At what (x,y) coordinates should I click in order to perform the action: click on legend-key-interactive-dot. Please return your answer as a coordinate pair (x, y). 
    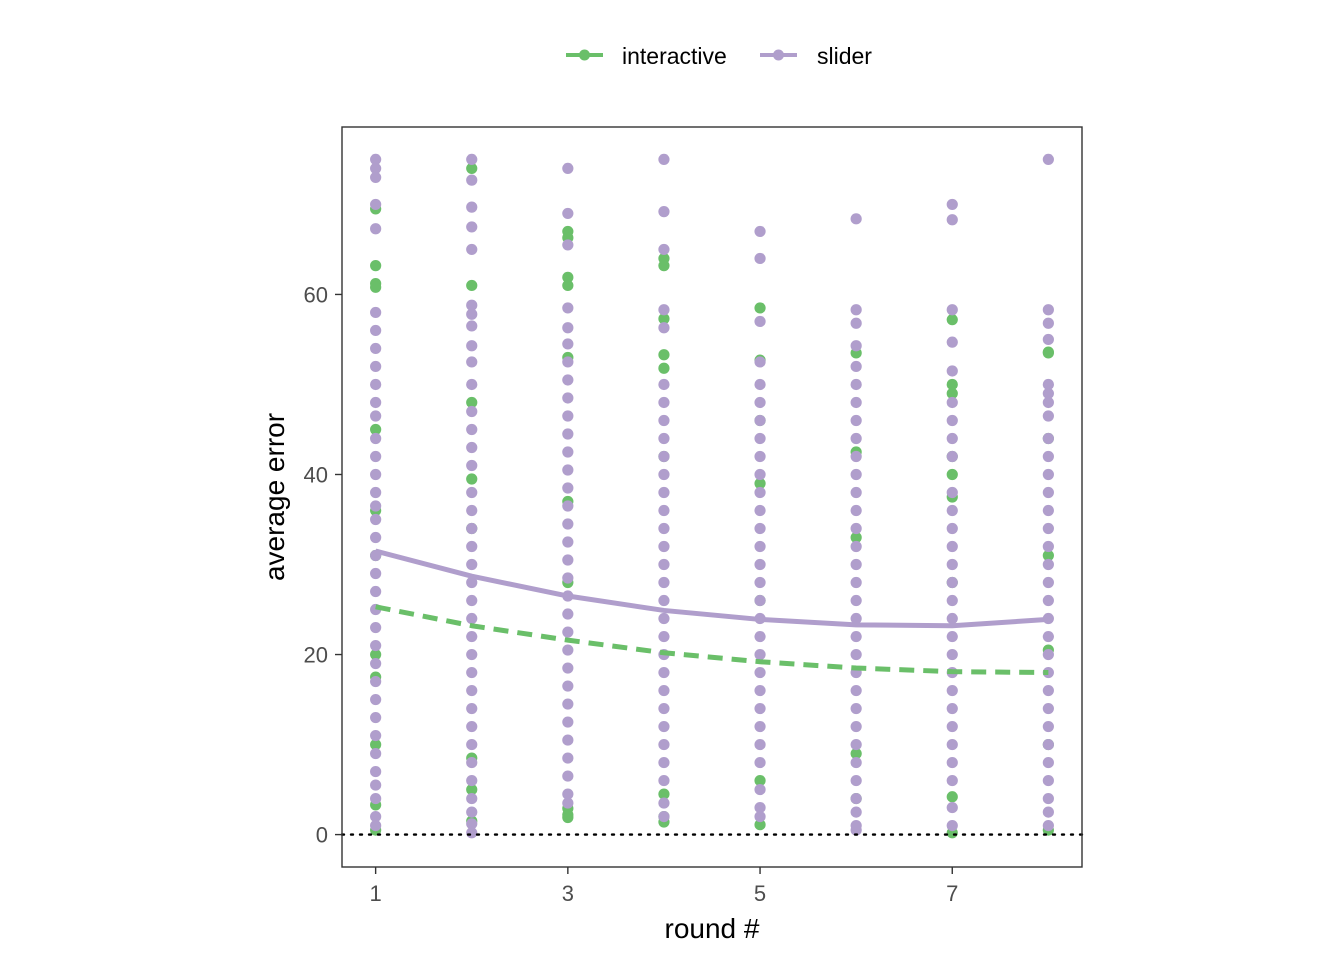
    Looking at the image, I should click on (584, 55).